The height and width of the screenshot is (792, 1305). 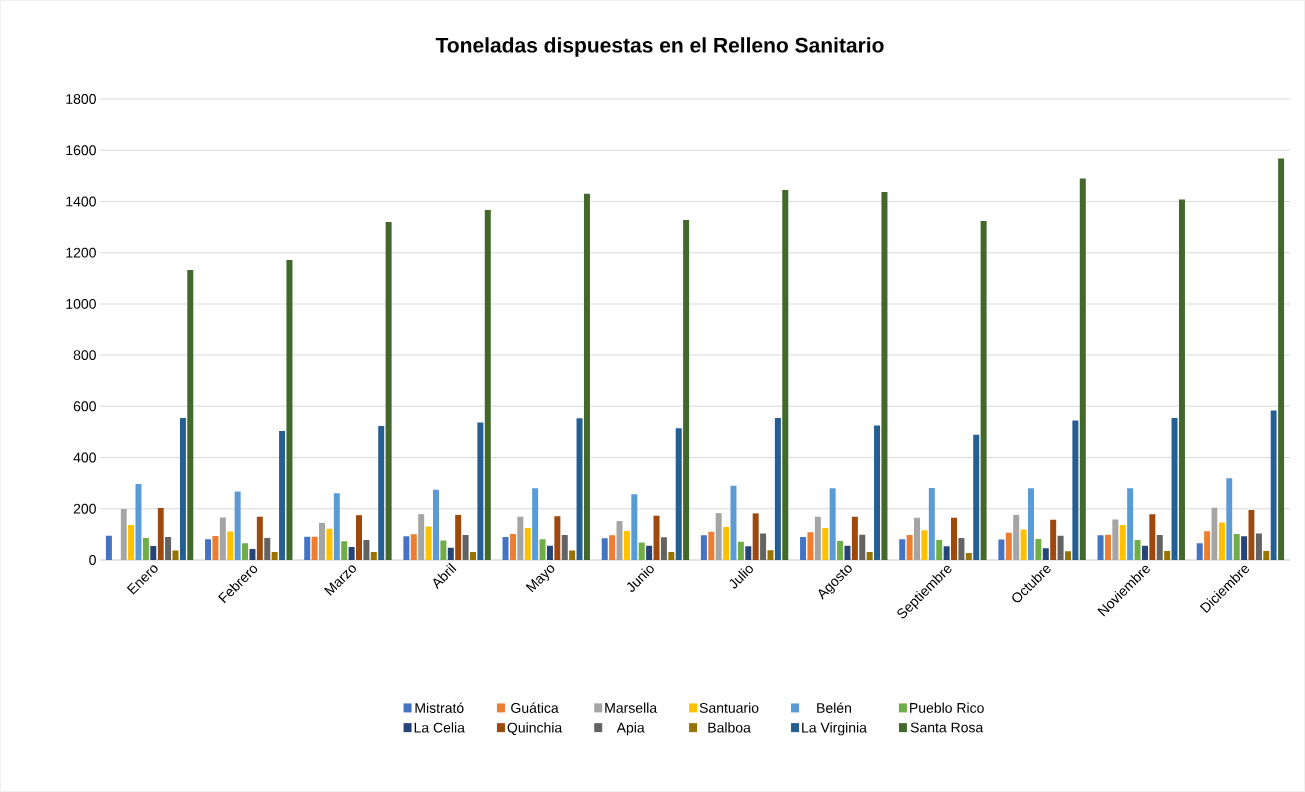 I want to click on y-tick-label: 600, so click(x=84, y=406).